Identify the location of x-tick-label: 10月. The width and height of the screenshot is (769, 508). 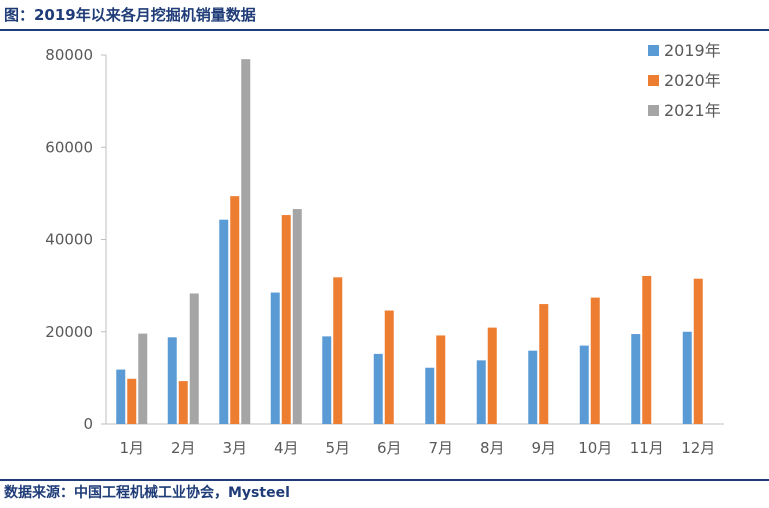
(595, 448).